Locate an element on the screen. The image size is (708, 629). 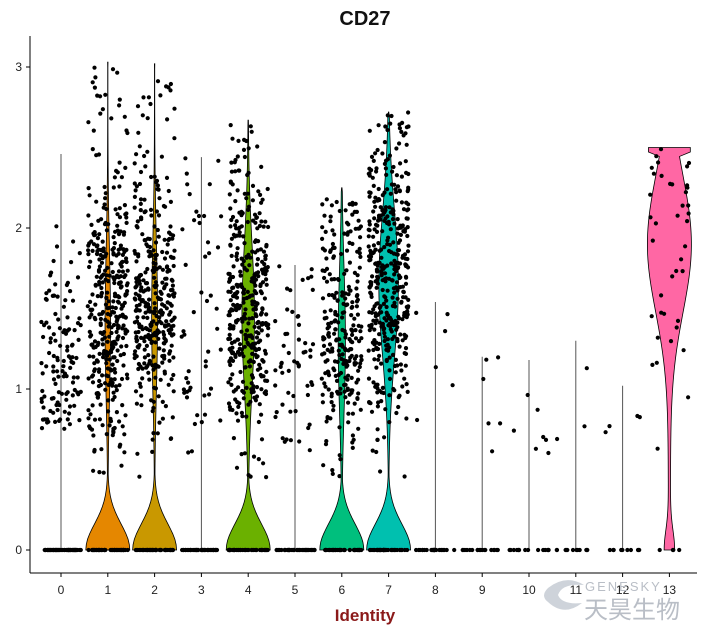
watermark: GENESKY 天昊生物 is located at coordinates (612, 601).